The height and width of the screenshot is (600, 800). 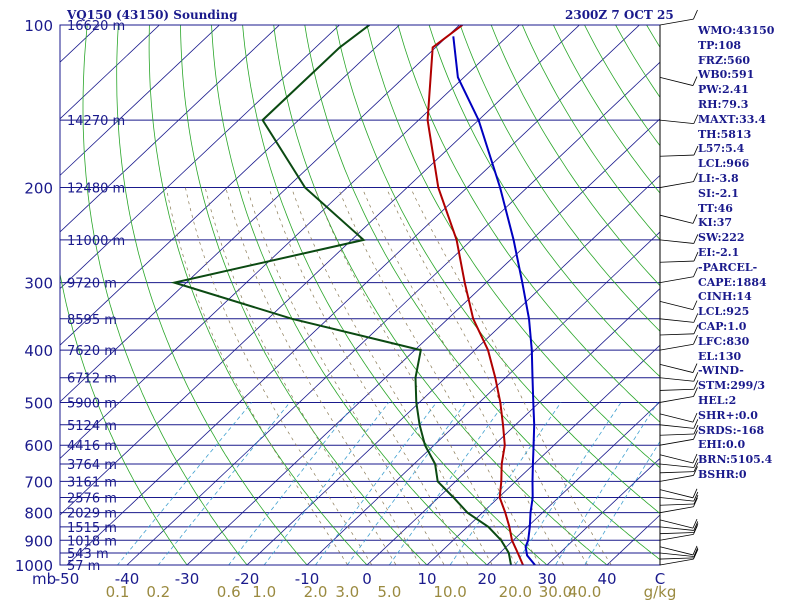 I want to click on index-item: SHR+:0.0, so click(x=728, y=415).